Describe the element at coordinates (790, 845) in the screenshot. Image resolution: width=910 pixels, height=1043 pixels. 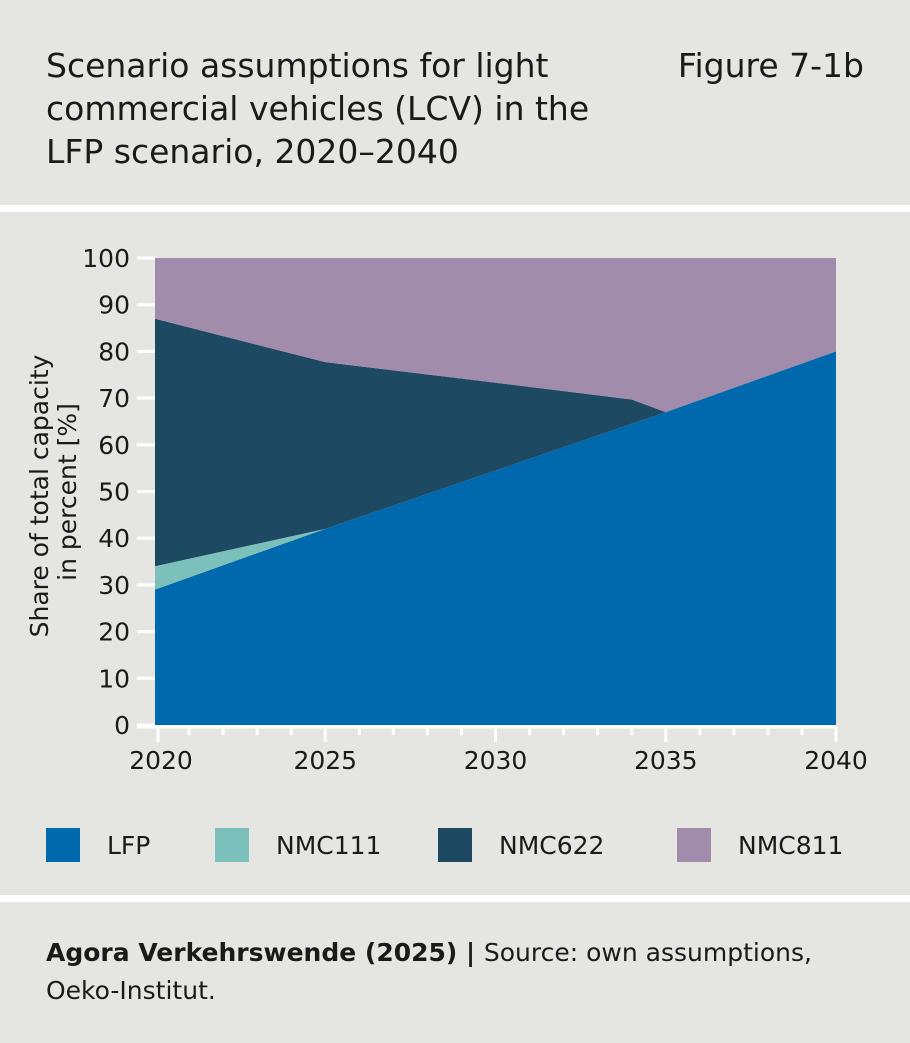
I see `legend-label: NMC811` at that location.